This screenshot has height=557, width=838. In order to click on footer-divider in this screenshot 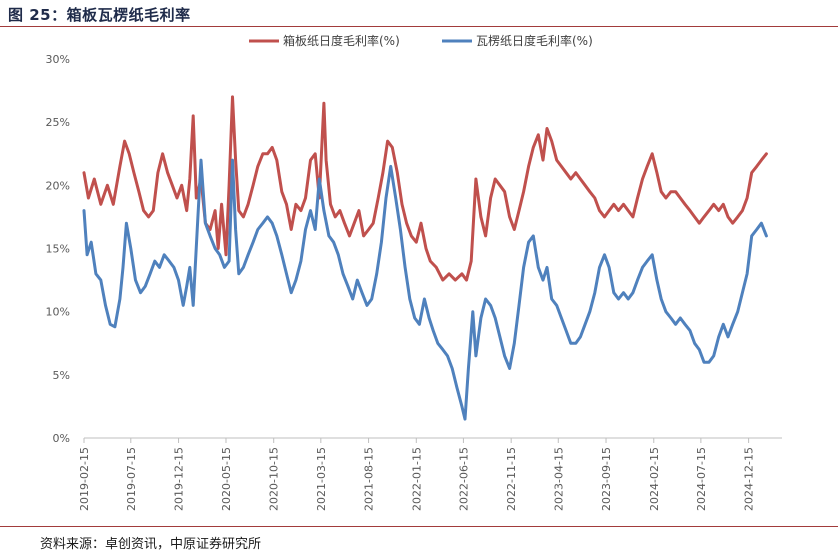, I will do `click(419, 526)`.